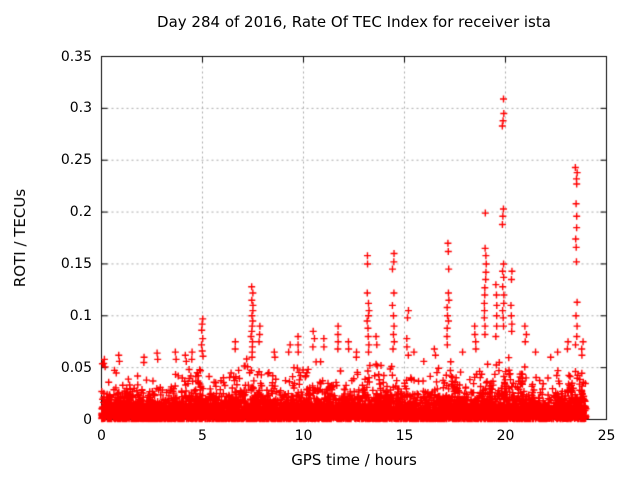 Image resolution: width=640 pixels, height=480 pixels. I want to click on y-tick-label-0.05: 0.05, so click(76, 367).